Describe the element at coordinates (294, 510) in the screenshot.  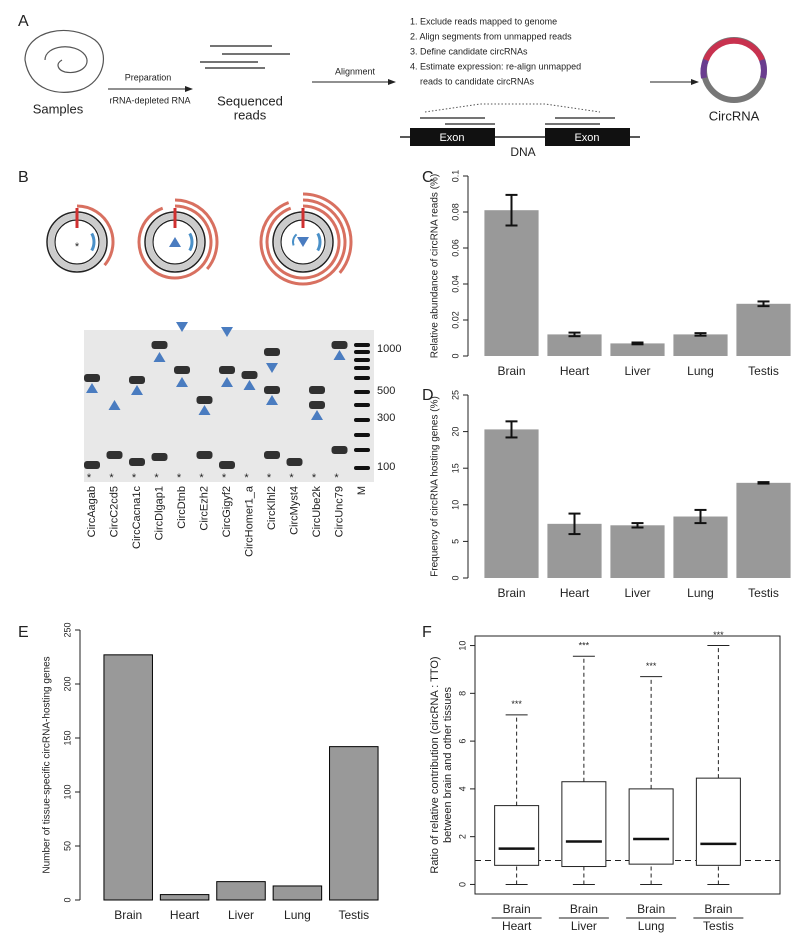
I see `lane-label: CircMyst4` at that location.